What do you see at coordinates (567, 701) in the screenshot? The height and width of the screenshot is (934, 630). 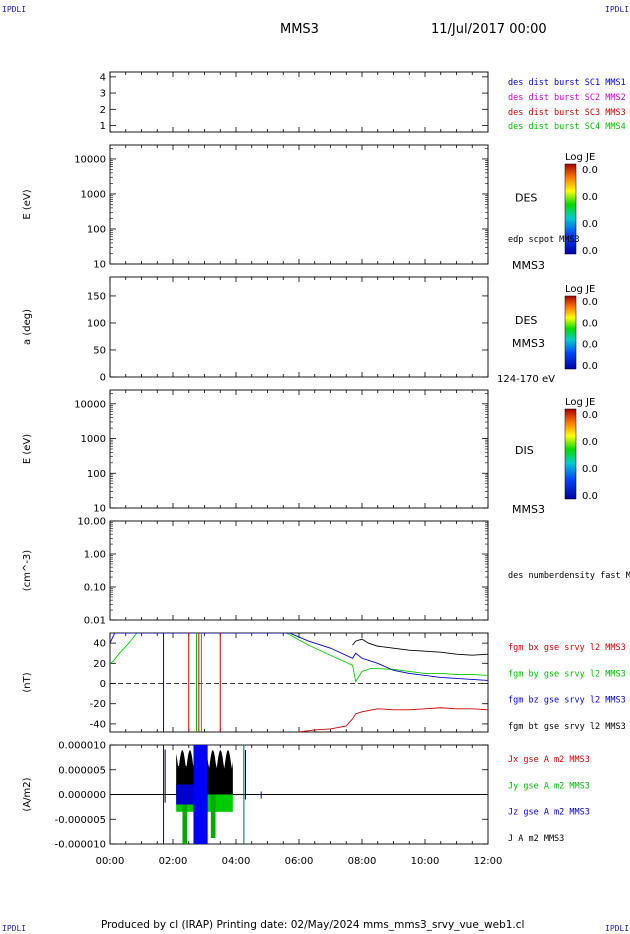 I see `legend-entry: fgm bz gse srvy l2 MMS3` at bounding box center [567, 701].